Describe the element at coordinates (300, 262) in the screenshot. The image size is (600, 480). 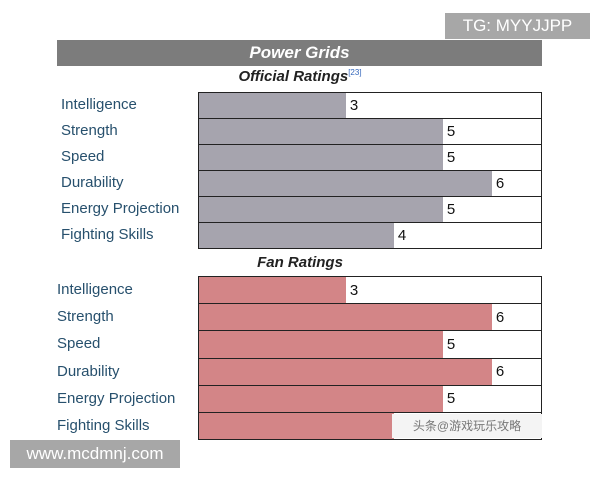
I see `fan-ratings-heading: Fan Ratings` at that location.